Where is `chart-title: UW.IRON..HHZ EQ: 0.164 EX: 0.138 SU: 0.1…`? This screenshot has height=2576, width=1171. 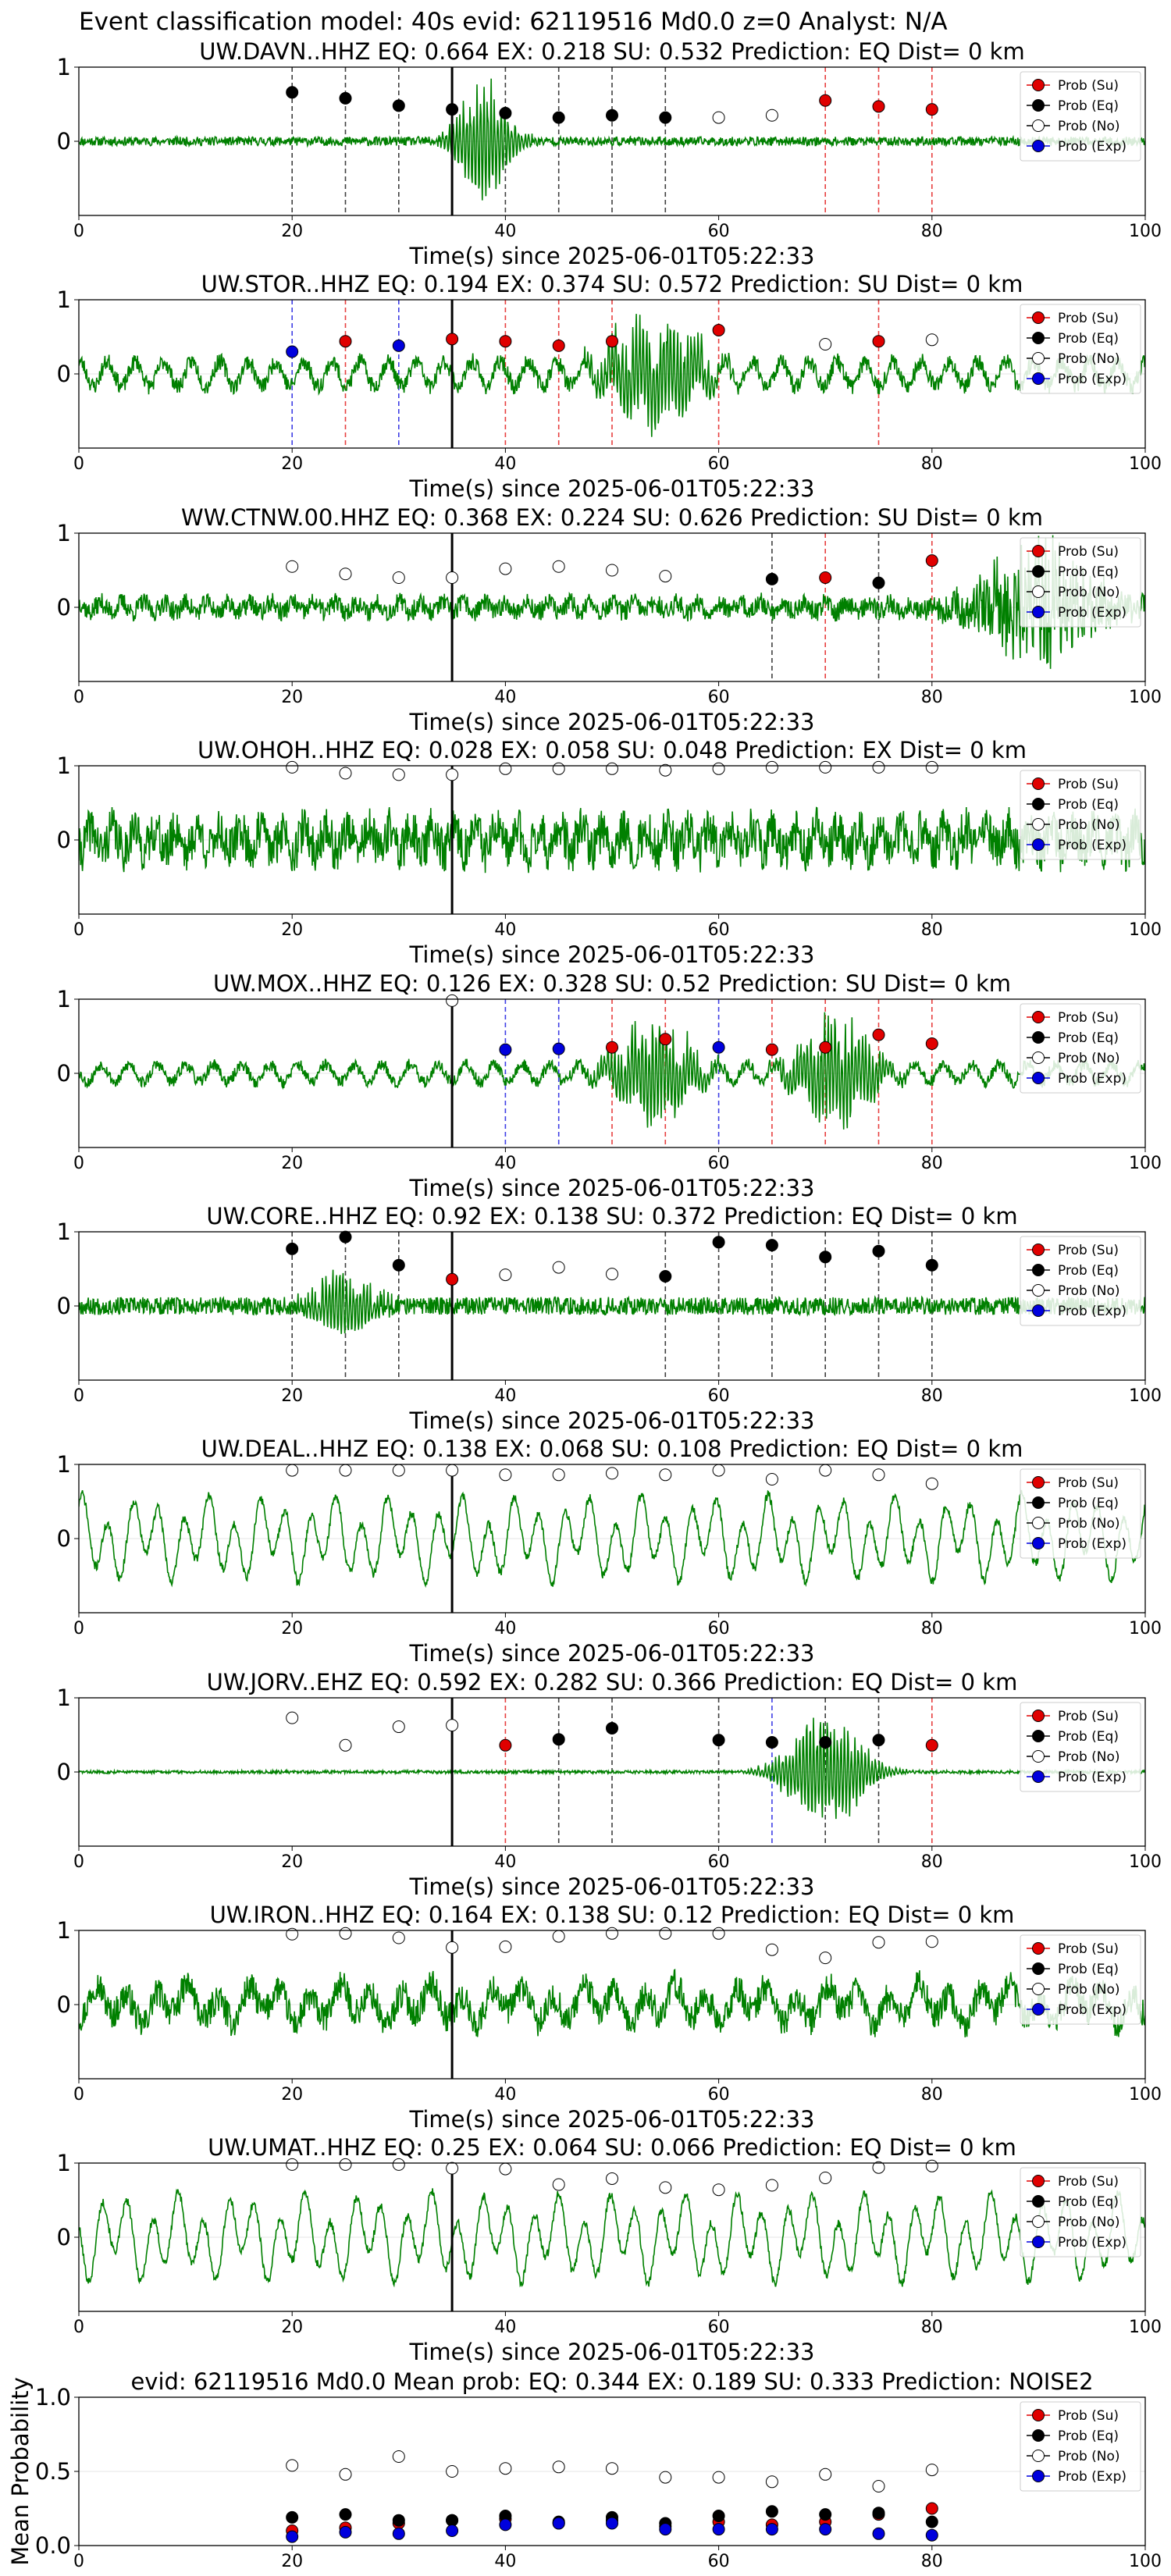
chart-title: UW.IRON..HHZ EQ: 0.164 EX: 0.138 SU: 0.1… is located at coordinates (612, 1915).